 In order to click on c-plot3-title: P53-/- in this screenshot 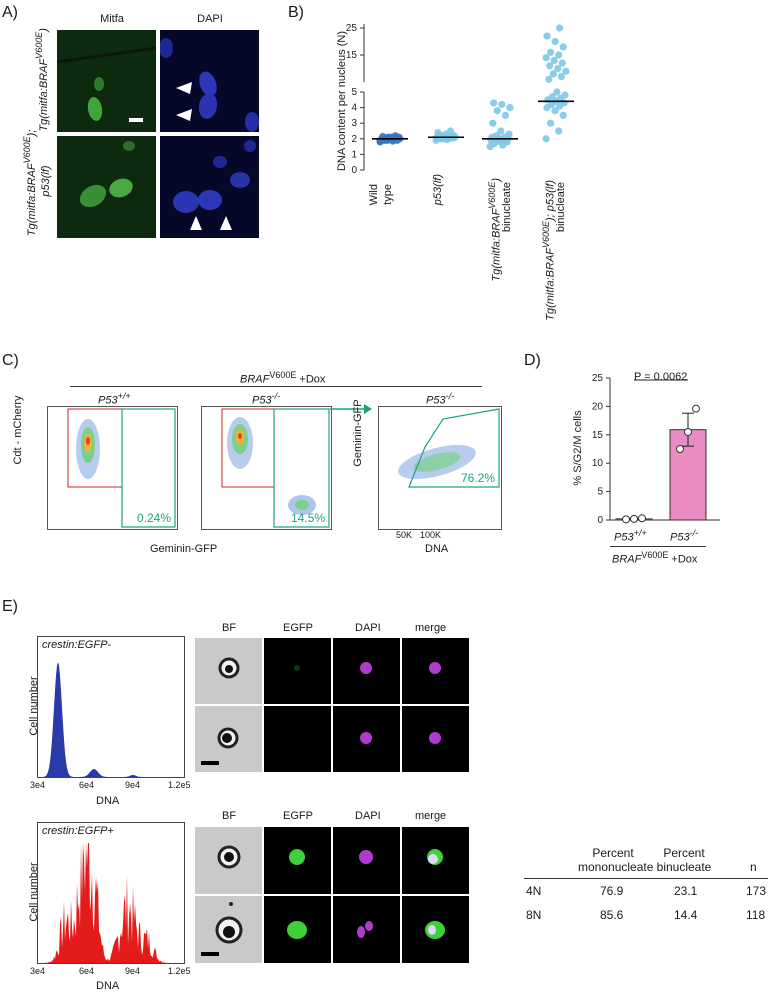, I will do `click(440, 399)`.